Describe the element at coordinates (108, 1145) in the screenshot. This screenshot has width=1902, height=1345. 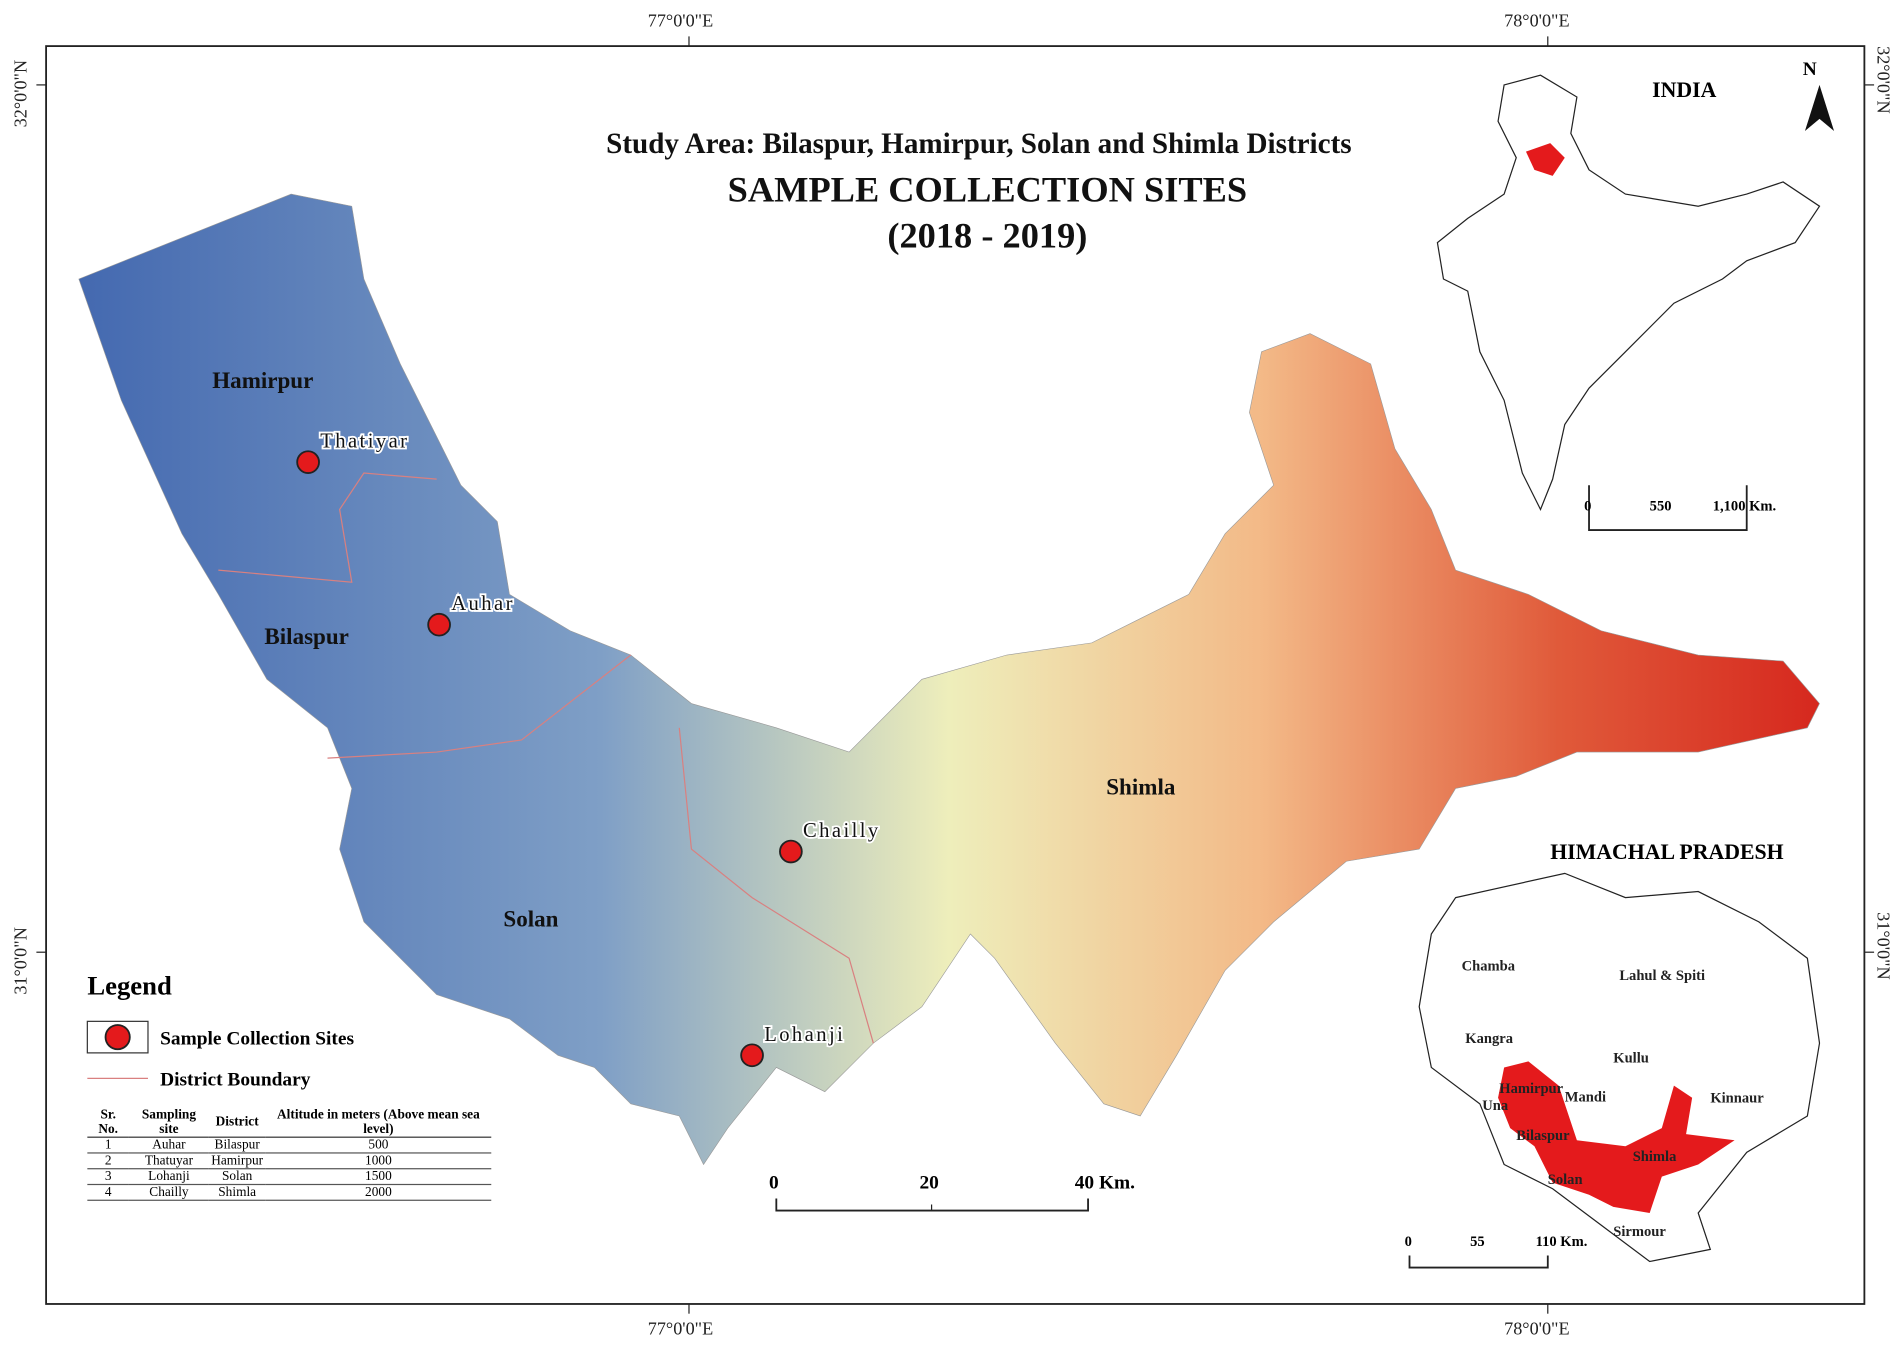
I see `table-cell: 1` at that location.